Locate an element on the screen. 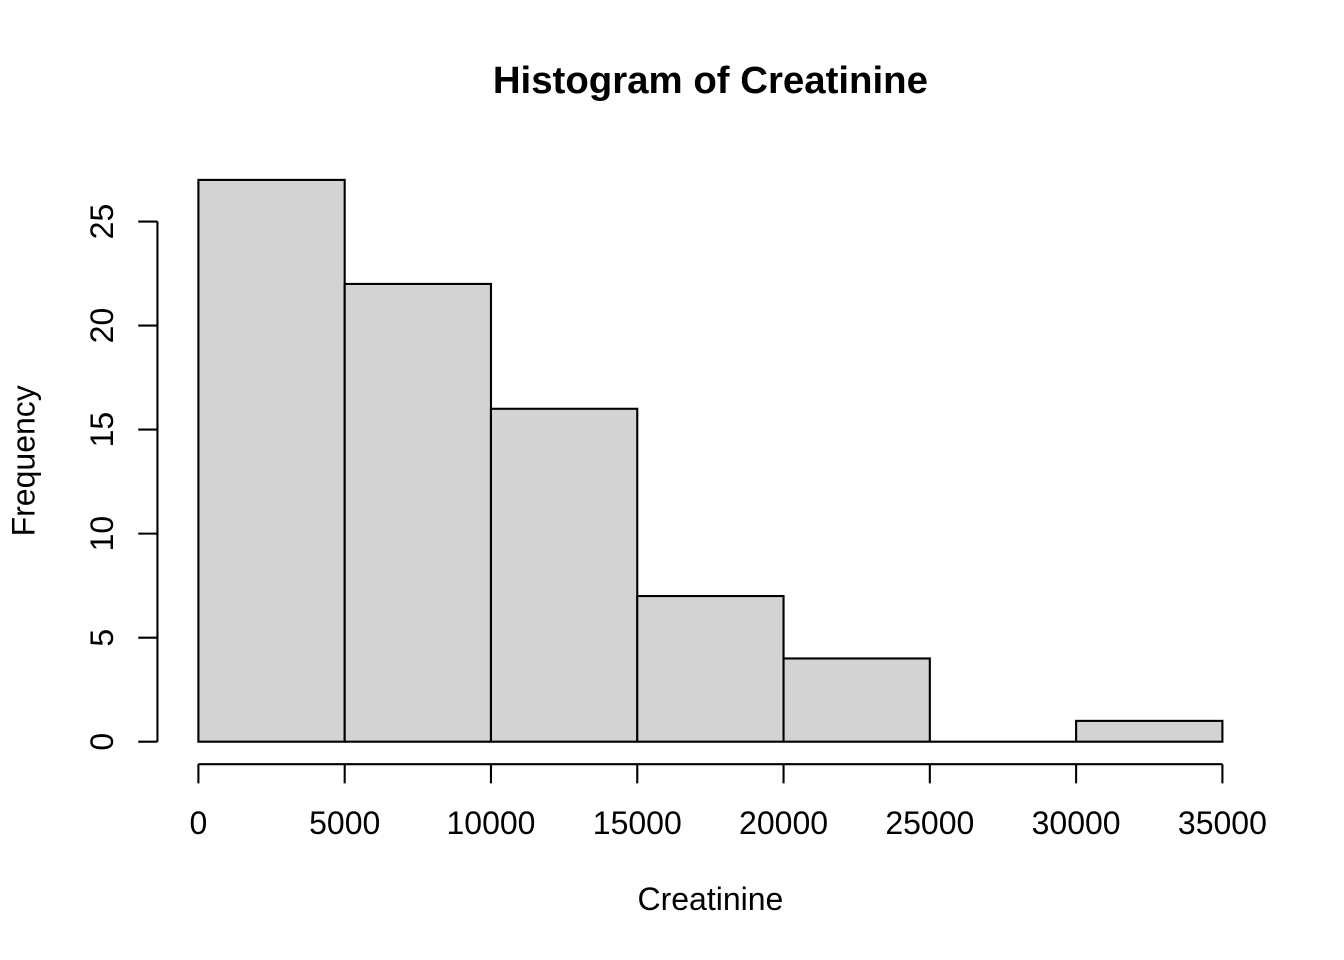  svg-text: 5000 is located at coordinates (344, 823).